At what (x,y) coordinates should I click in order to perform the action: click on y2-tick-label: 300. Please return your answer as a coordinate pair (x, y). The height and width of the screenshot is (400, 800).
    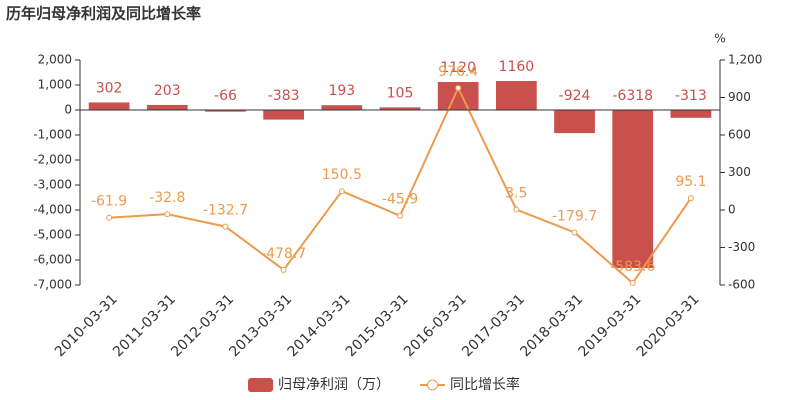
    Looking at the image, I should click on (739, 172).